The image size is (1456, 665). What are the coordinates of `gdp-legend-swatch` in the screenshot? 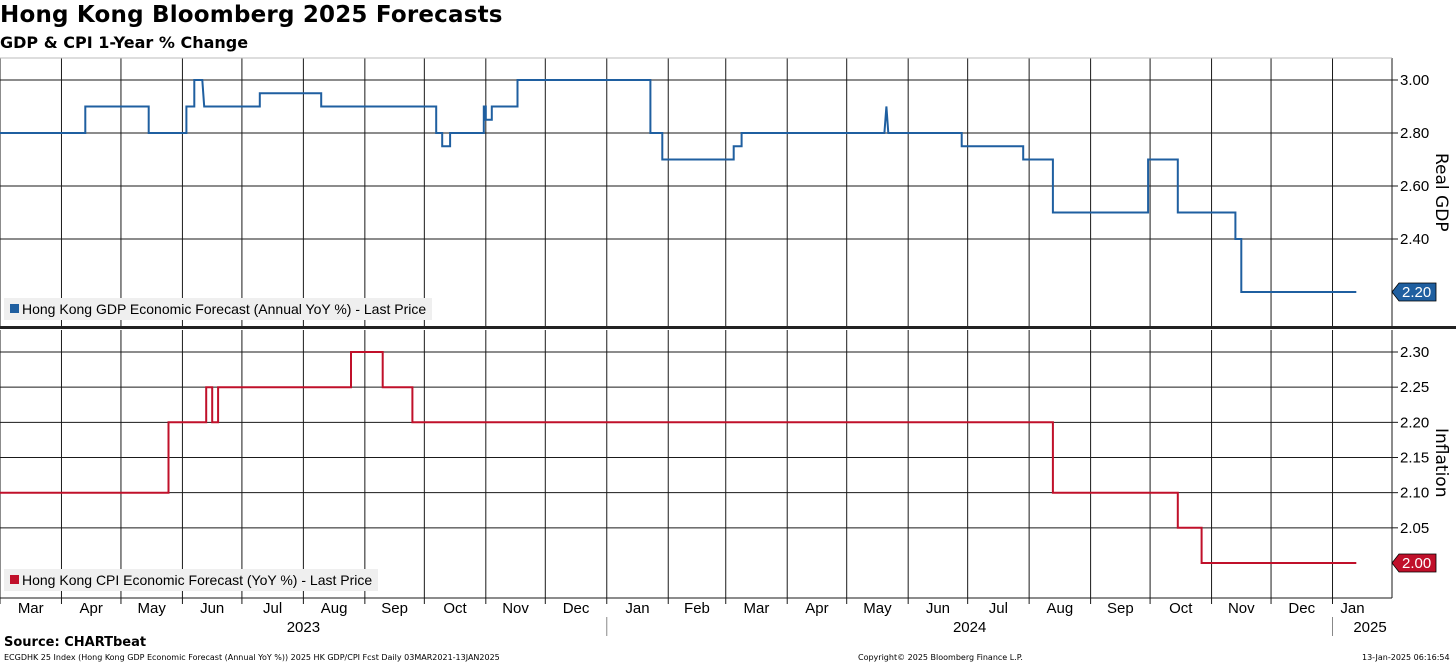 It's located at (14, 308).